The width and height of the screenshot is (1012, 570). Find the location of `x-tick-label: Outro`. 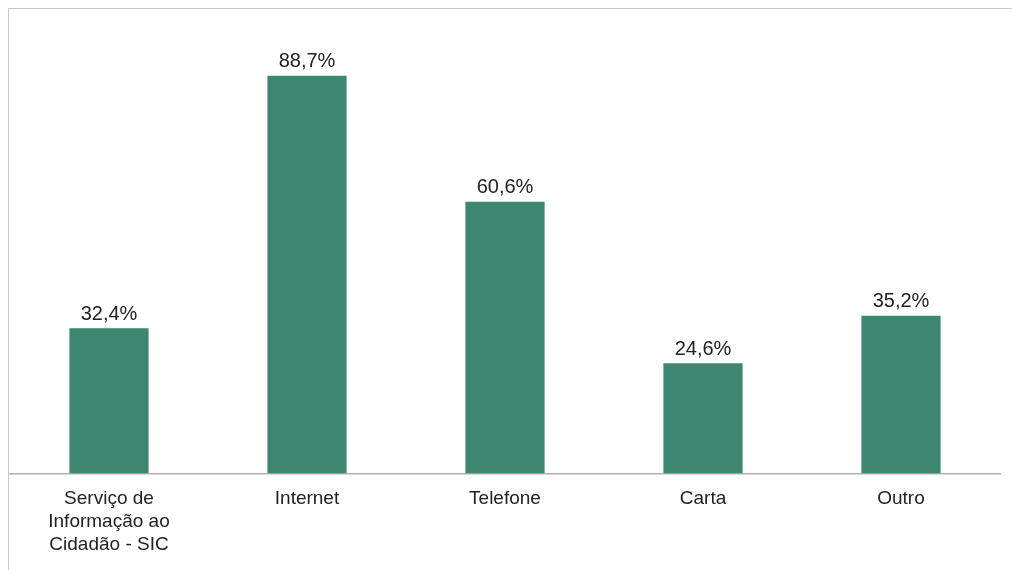

x-tick-label: Outro is located at coordinates (901, 498).